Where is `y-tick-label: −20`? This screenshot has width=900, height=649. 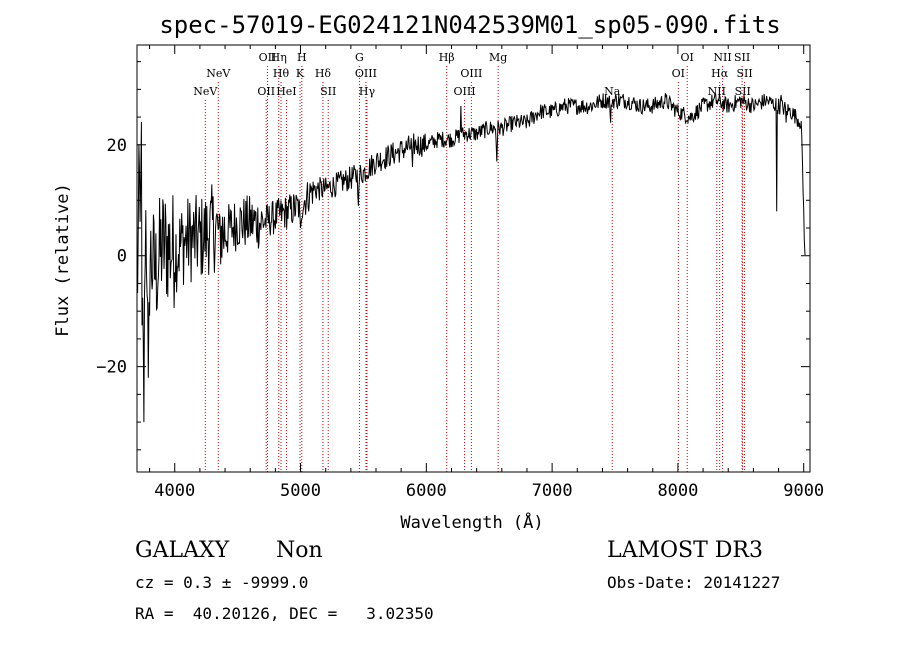
y-tick-label: −20 is located at coordinates (111, 368).